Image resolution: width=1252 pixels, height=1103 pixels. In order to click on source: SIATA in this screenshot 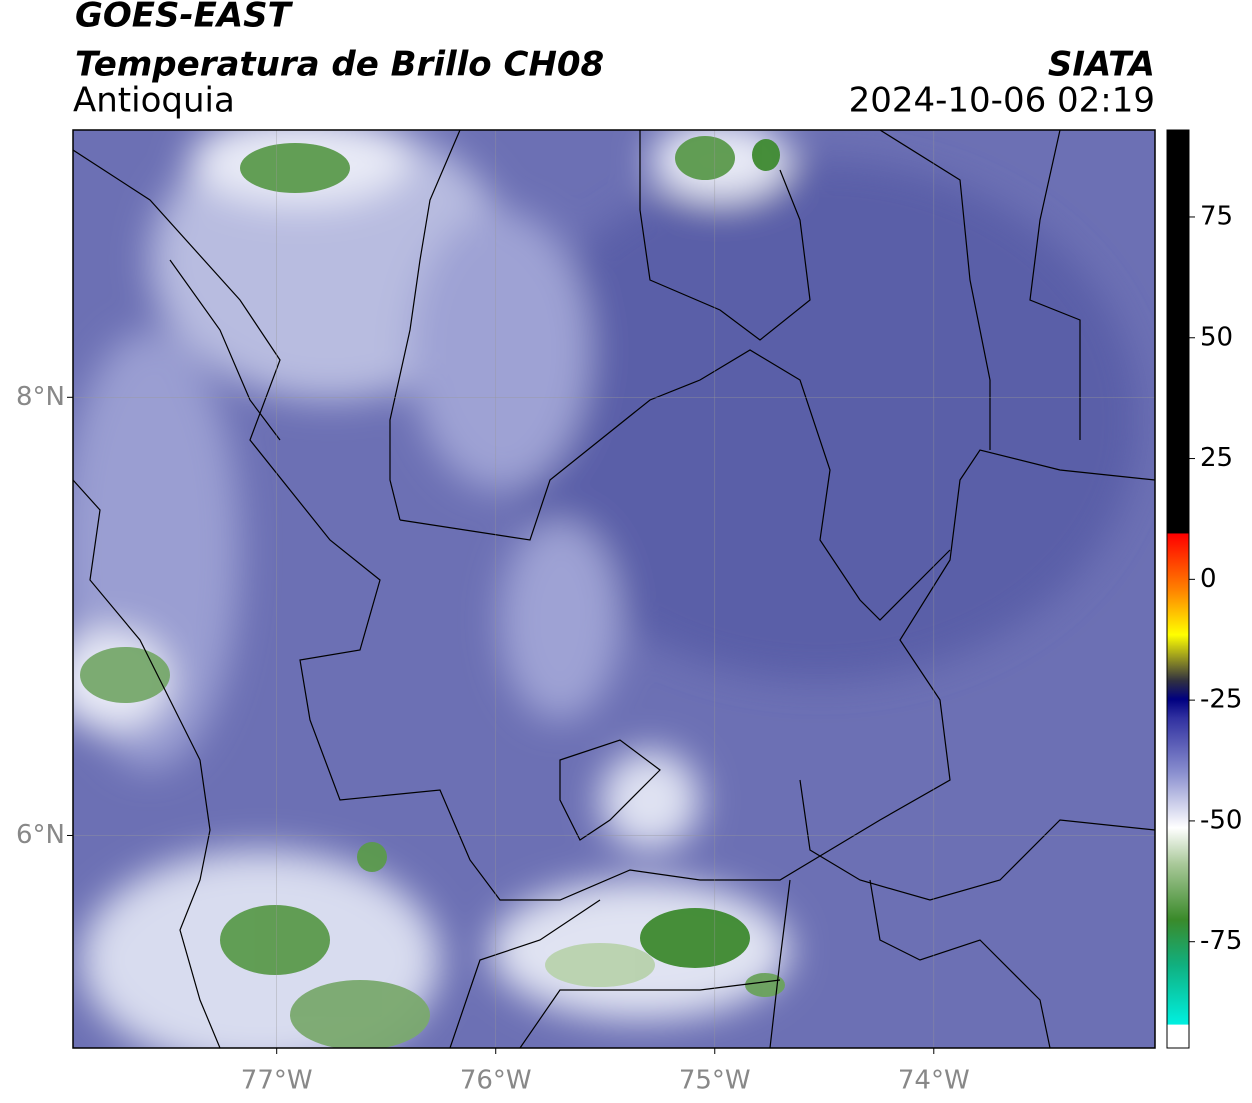, I will do `click(1101, 65)`.